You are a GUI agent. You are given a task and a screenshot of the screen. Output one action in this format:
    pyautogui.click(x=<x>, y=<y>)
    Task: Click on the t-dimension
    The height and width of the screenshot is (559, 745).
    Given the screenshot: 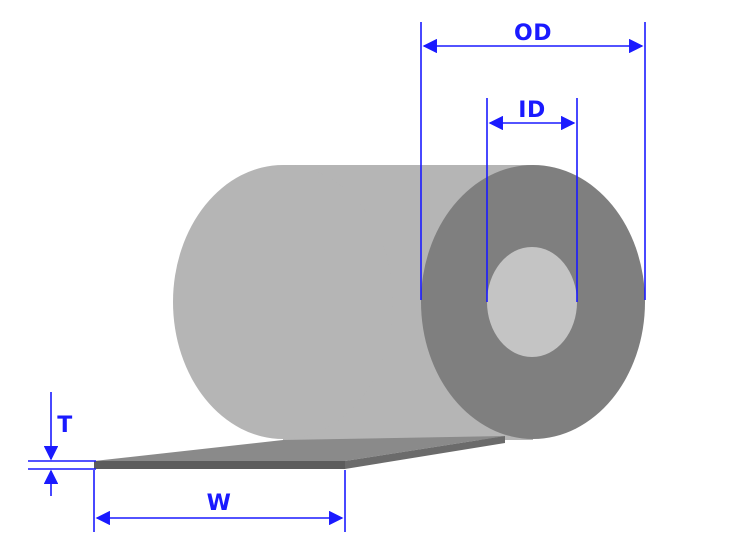 What is the action you would take?
    pyautogui.click(x=62, y=444)
    